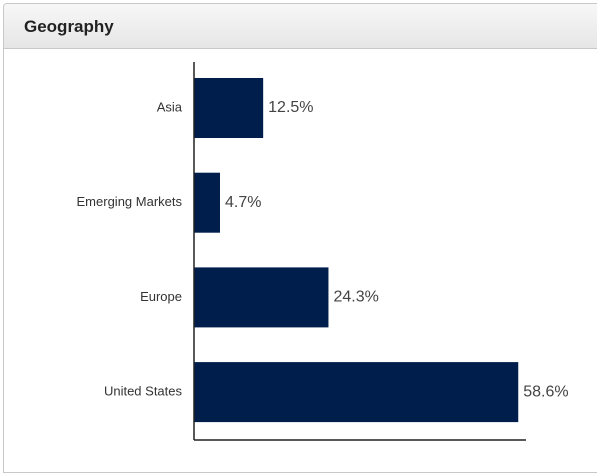 Image resolution: width=597 pixels, height=473 pixels. Describe the element at coordinates (130, 201) in the screenshot. I see `y-tick-label: Emerging Markets` at that location.